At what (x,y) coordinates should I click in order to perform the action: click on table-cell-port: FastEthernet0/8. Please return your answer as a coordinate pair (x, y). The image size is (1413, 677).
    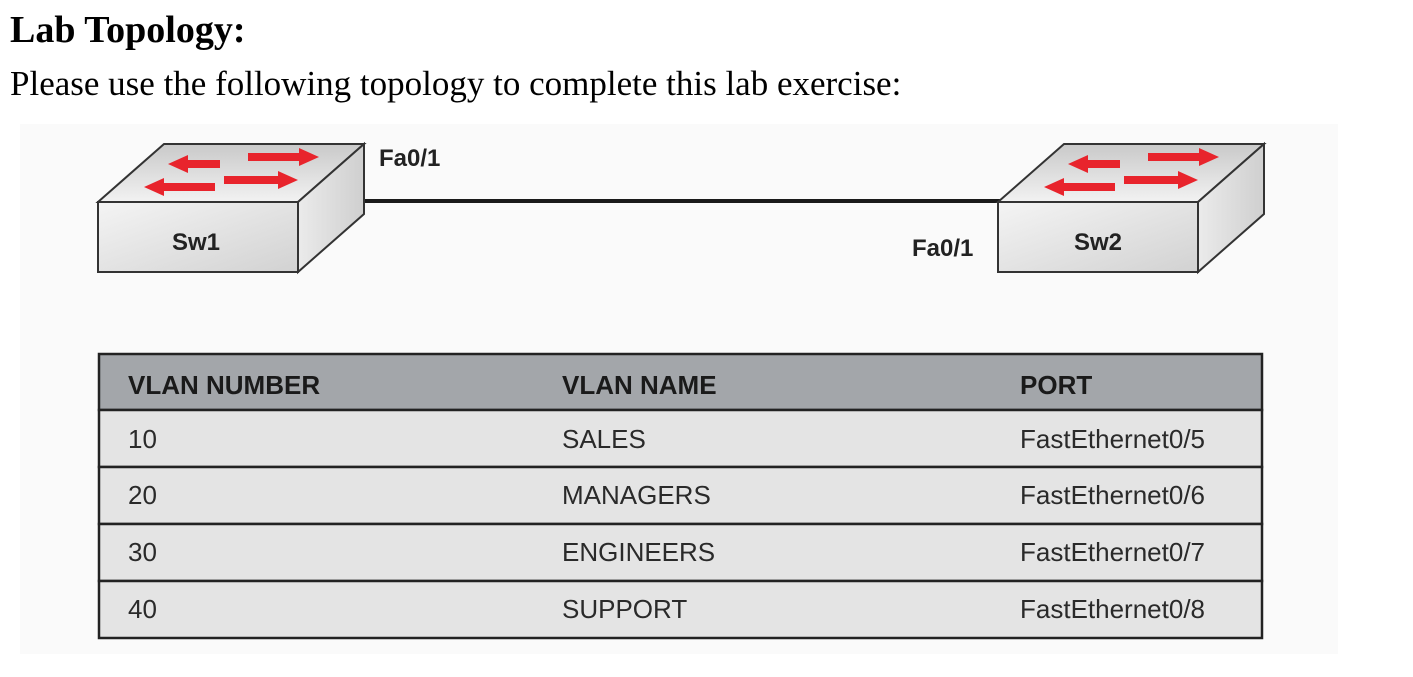
    Looking at the image, I should click on (1112, 609).